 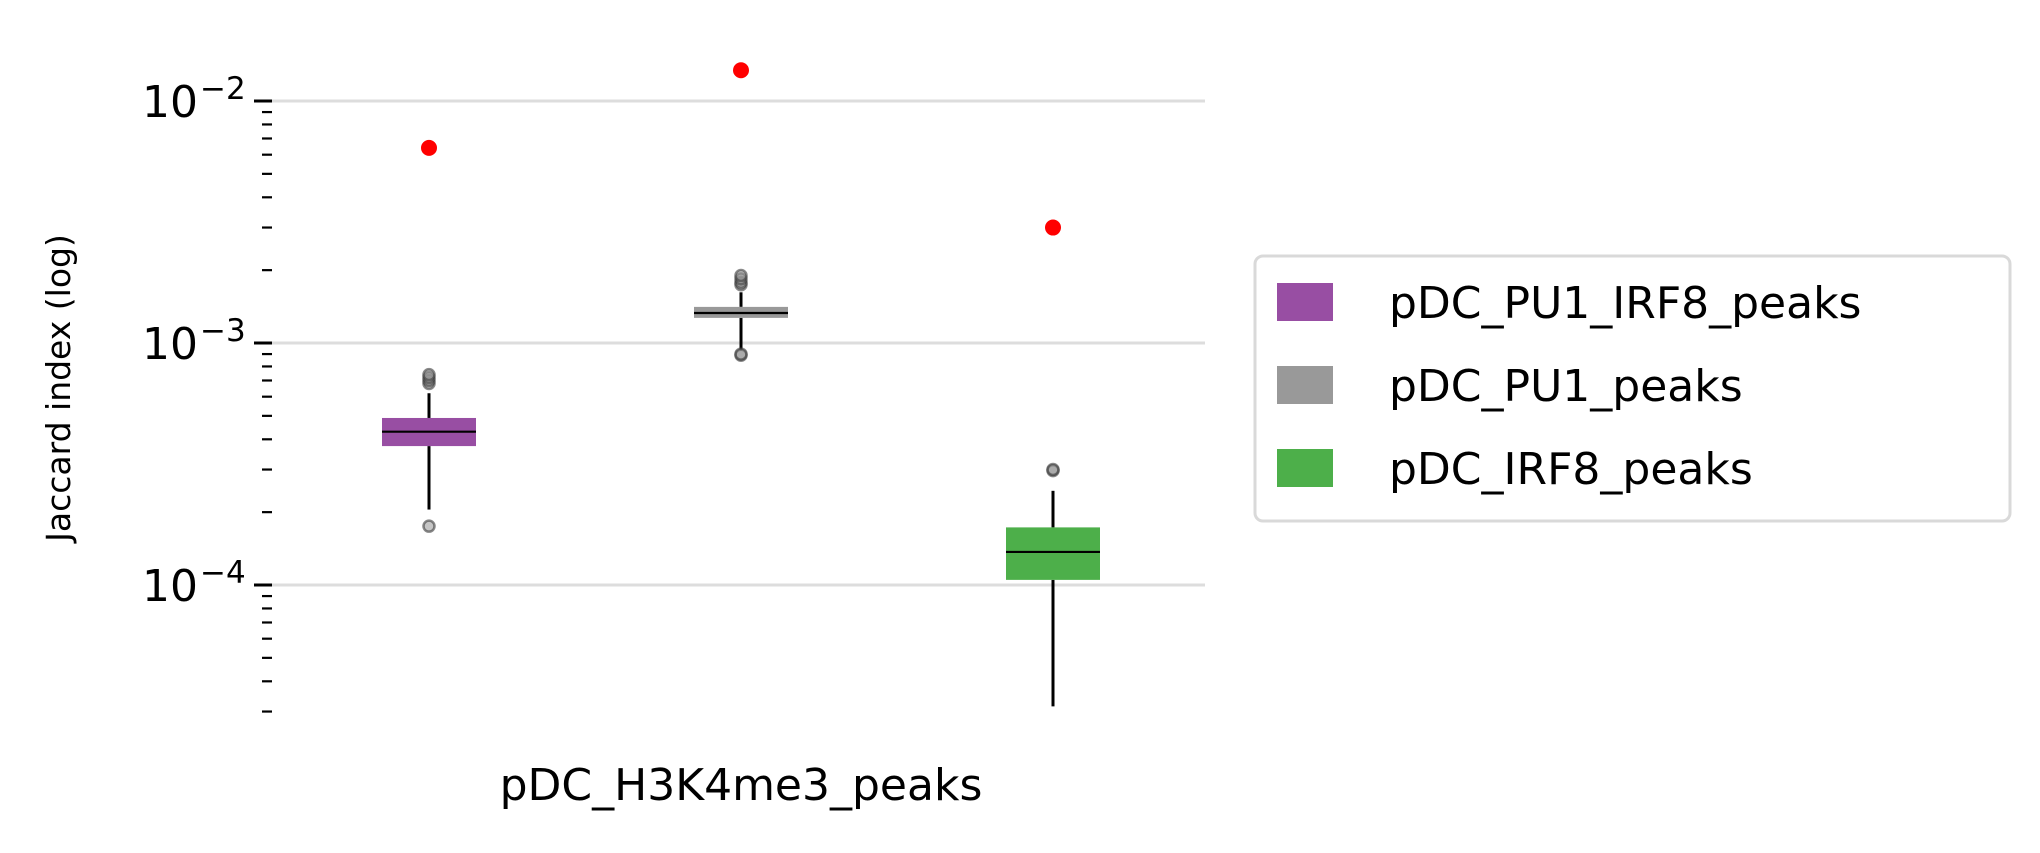 What do you see at coordinates (1625, 303) in the screenshot?
I see `legend-label: pDC_PU1_IRF8_peaks` at bounding box center [1625, 303].